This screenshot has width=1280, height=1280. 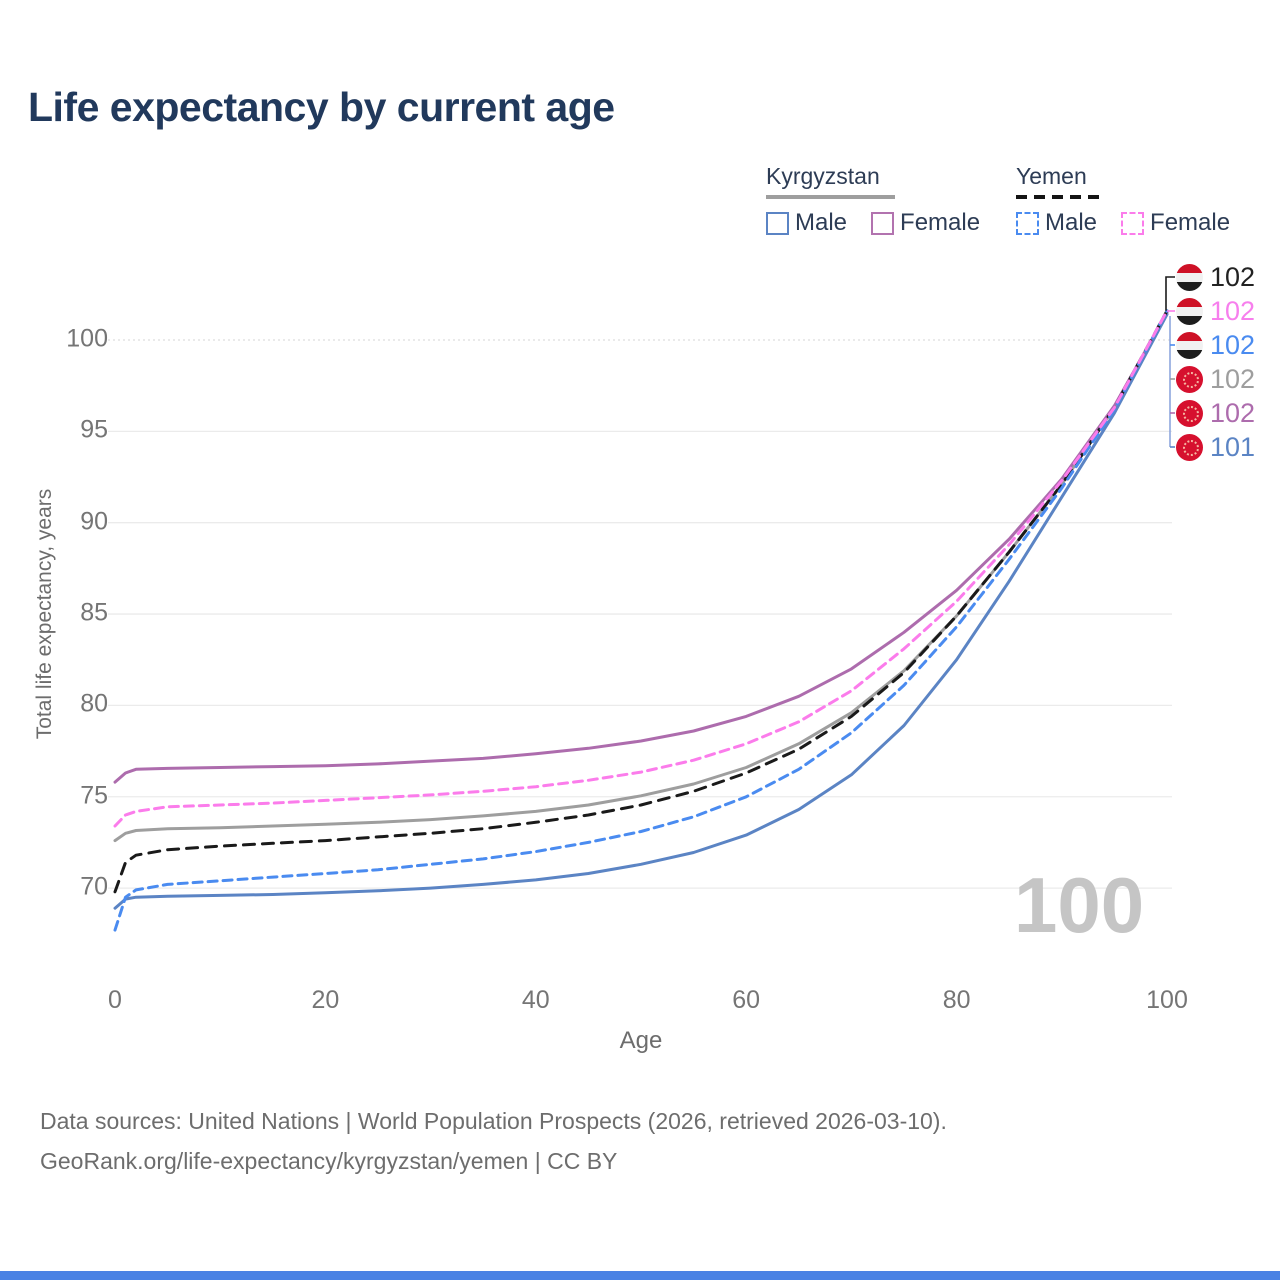 What do you see at coordinates (640, 1275) in the screenshot?
I see `animation-progress-bar` at bounding box center [640, 1275].